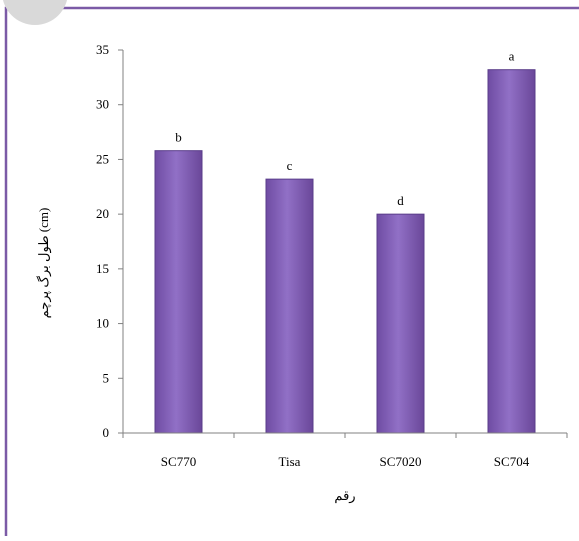 This screenshot has width=579, height=541. What do you see at coordinates (400, 200) in the screenshot?
I see `bar-significance-label: d` at bounding box center [400, 200].